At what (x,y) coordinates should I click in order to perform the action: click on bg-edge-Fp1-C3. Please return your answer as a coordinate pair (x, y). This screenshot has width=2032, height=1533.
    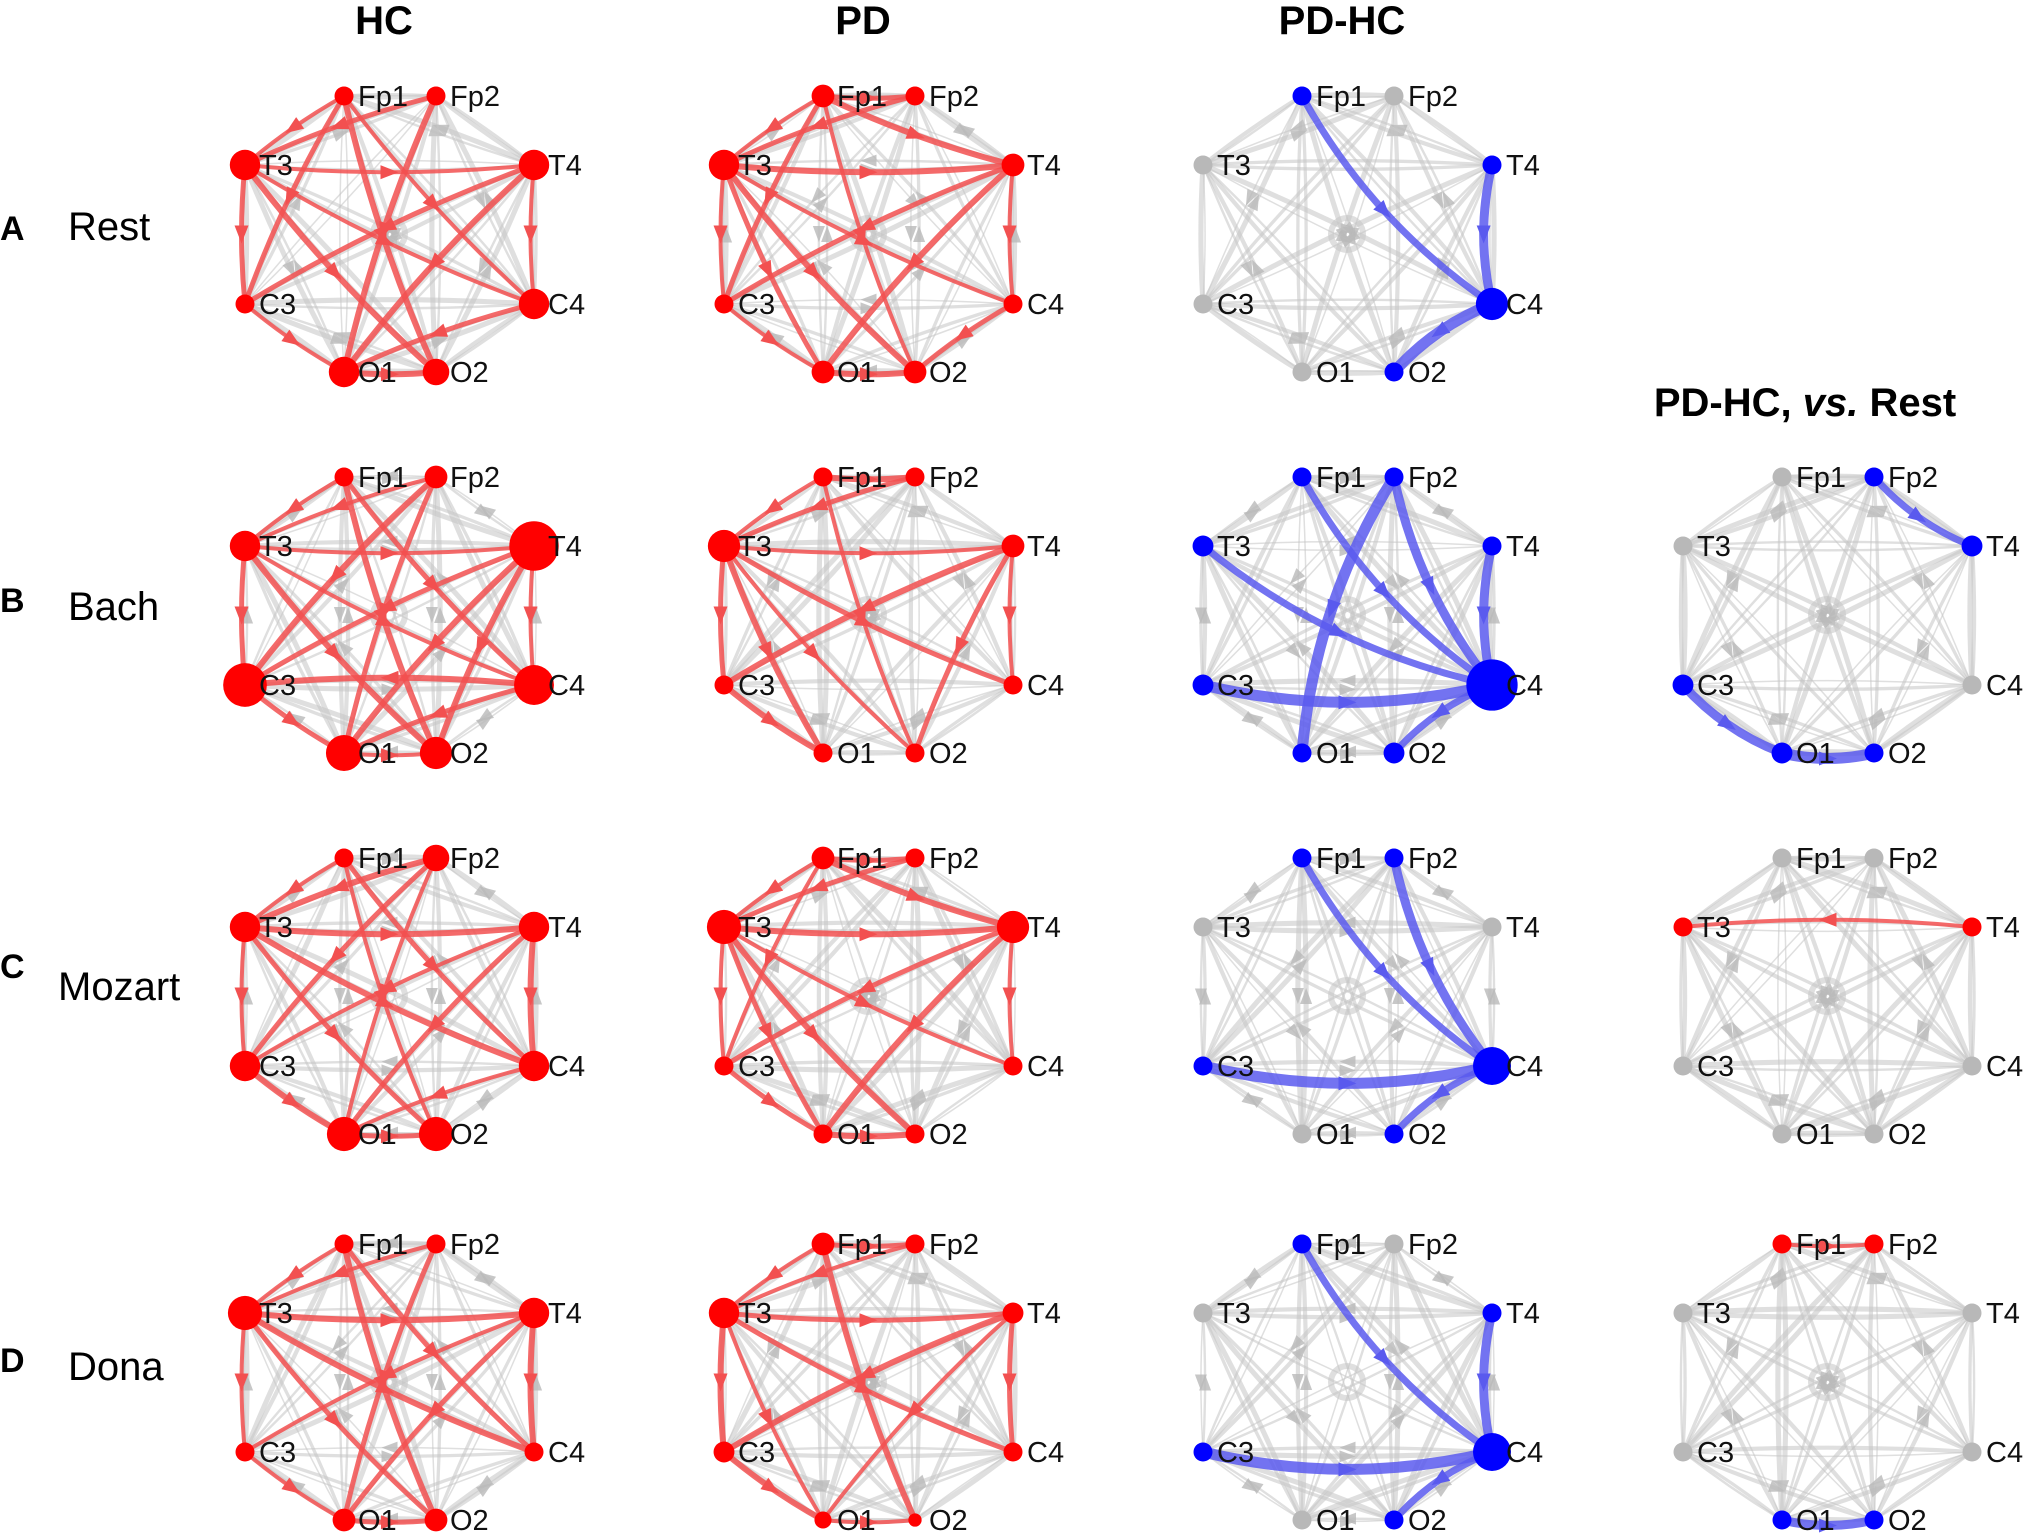
    Looking at the image, I should click on (294, 581).